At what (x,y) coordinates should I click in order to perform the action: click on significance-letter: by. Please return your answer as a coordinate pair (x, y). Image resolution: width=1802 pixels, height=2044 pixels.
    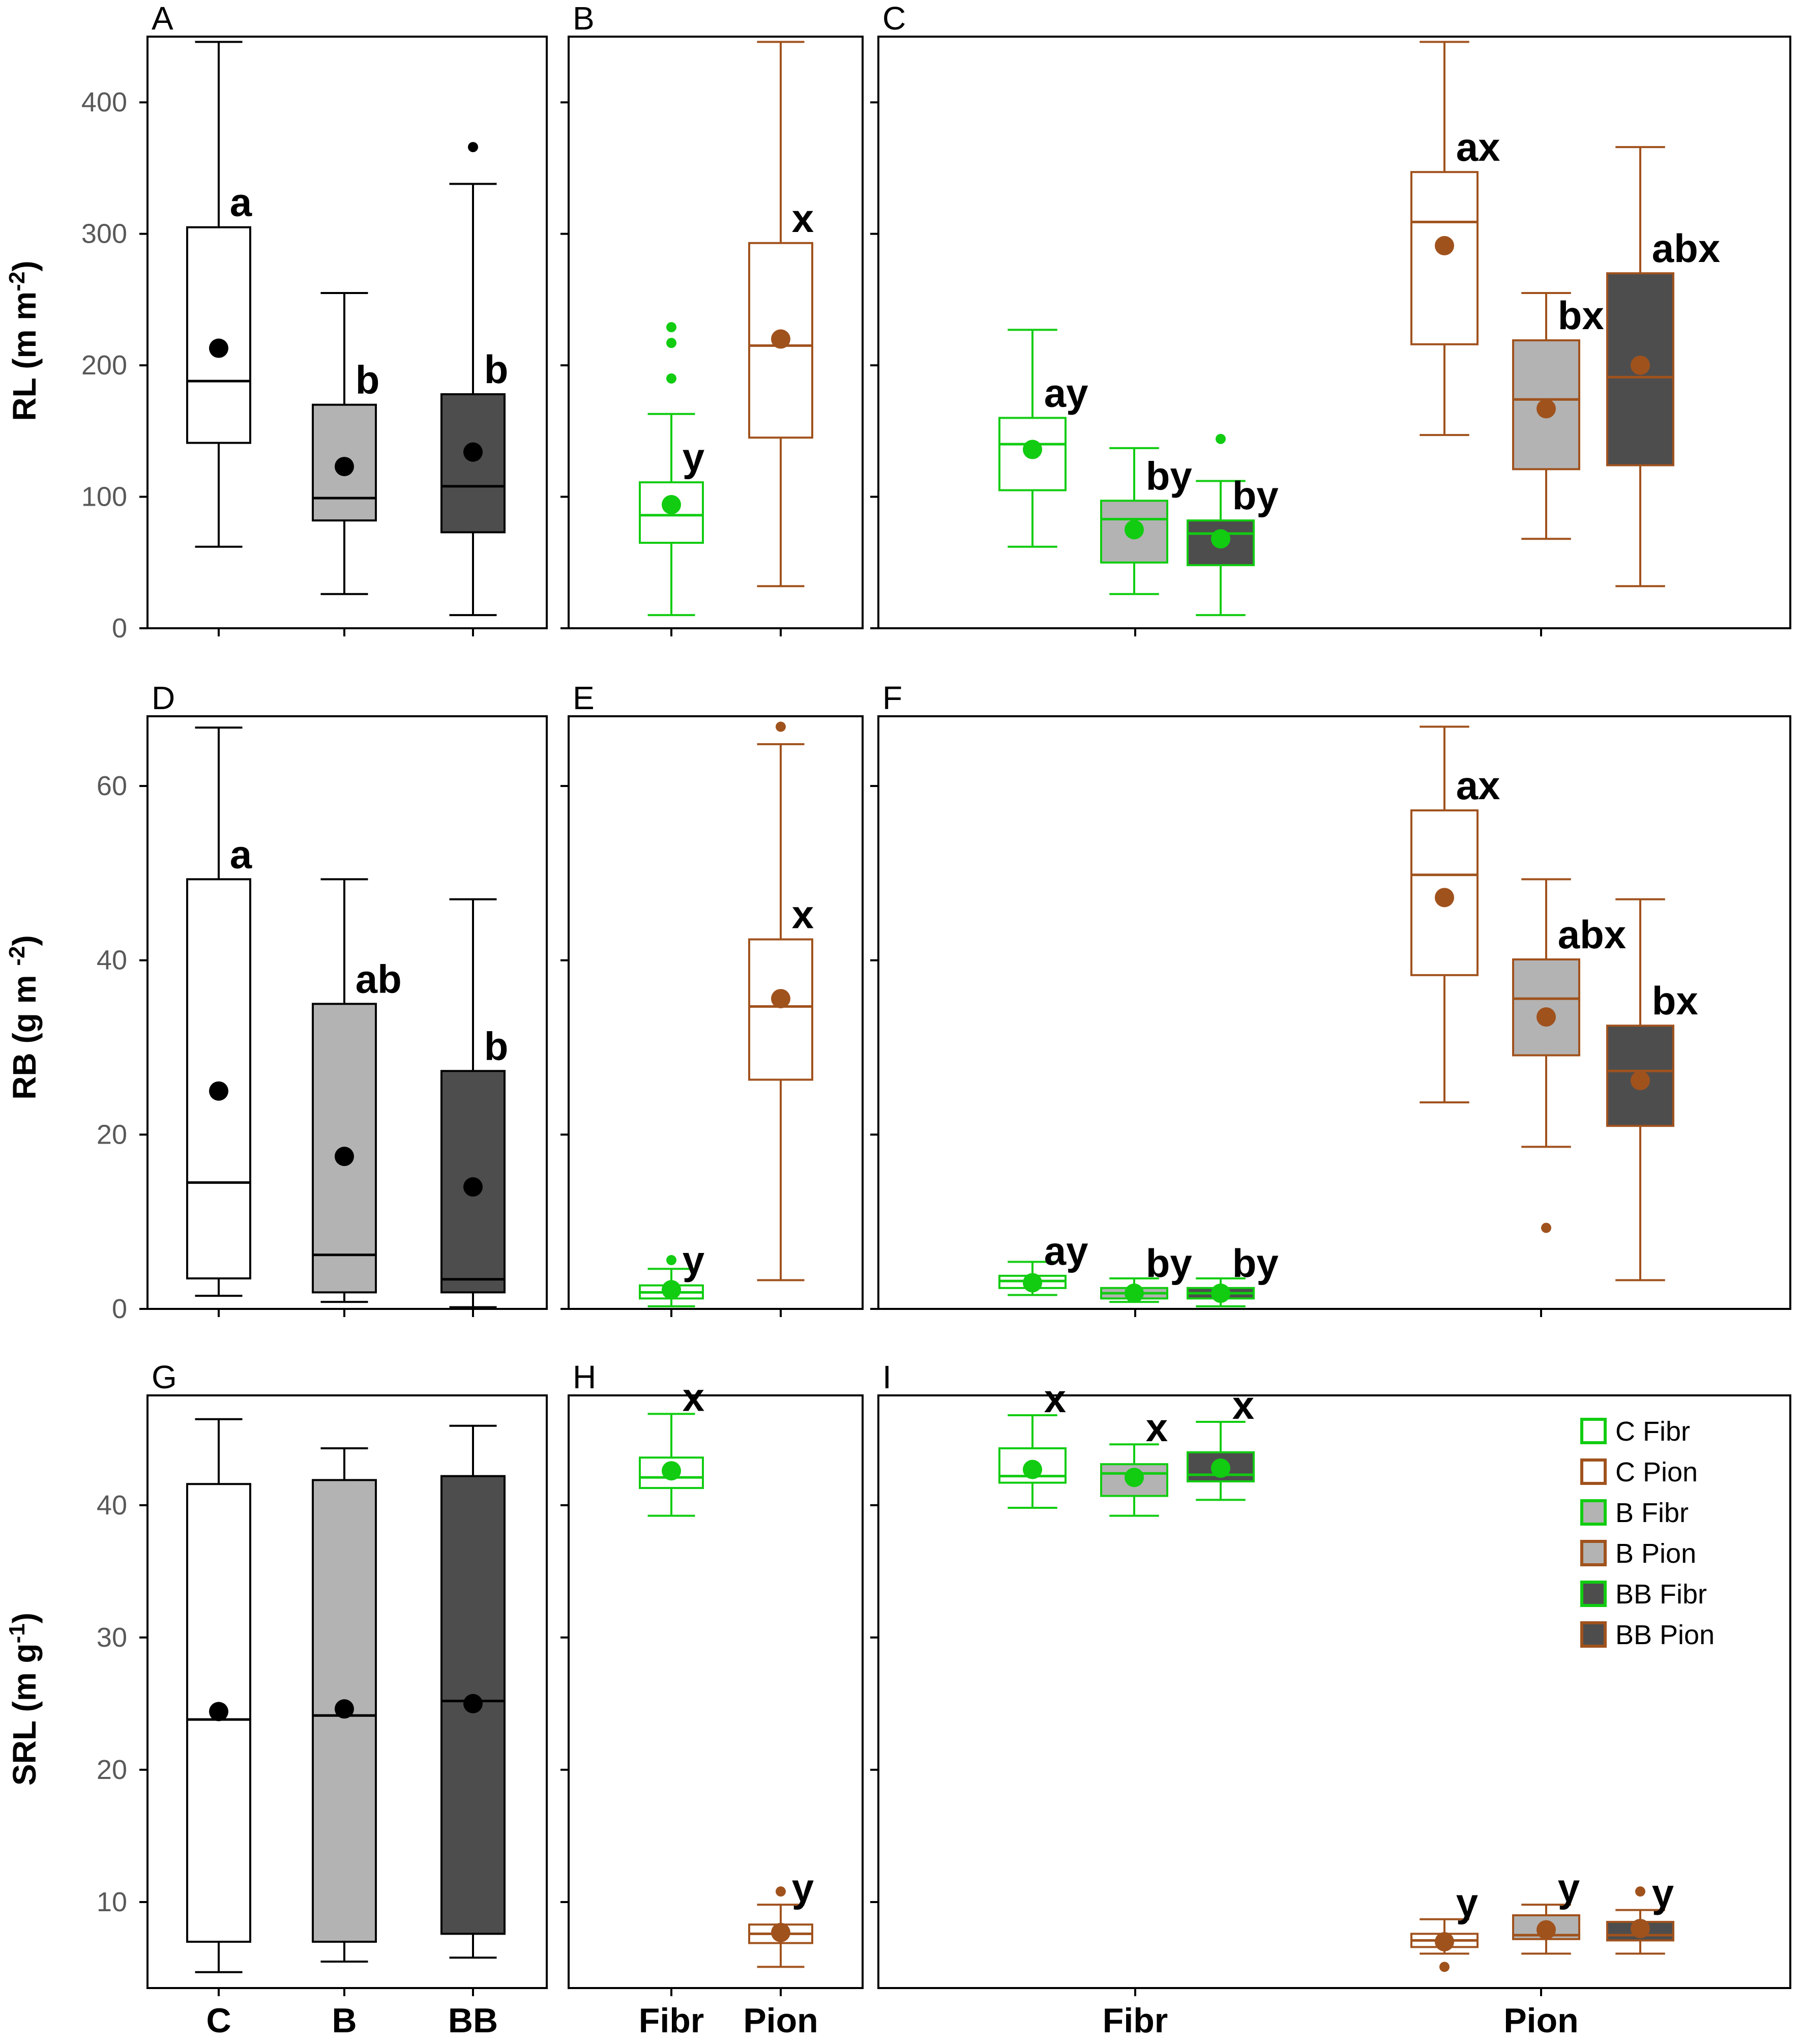
    Looking at the image, I should click on (1169, 1264).